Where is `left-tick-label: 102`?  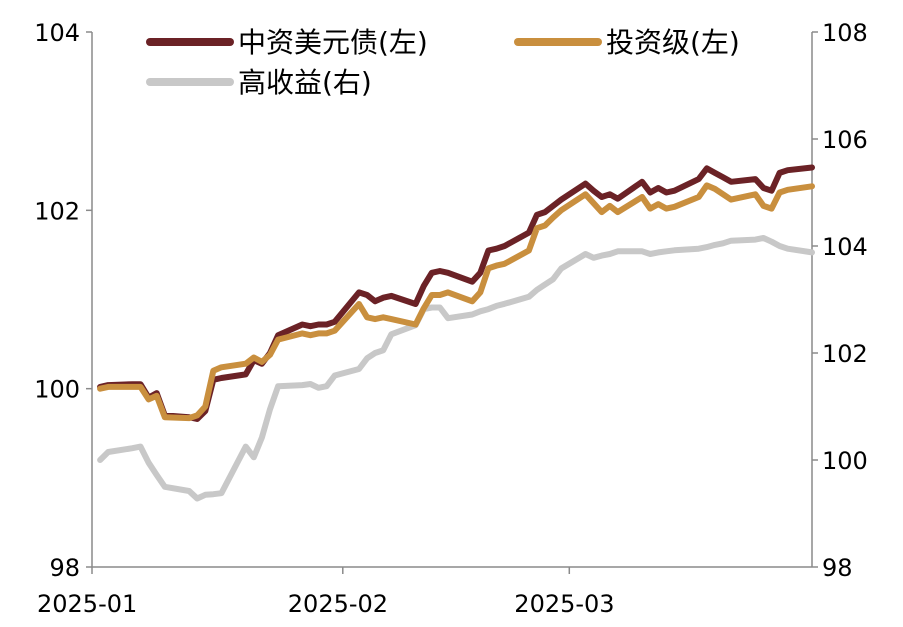
left-tick-label: 102 is located at coordinates (57, 211).